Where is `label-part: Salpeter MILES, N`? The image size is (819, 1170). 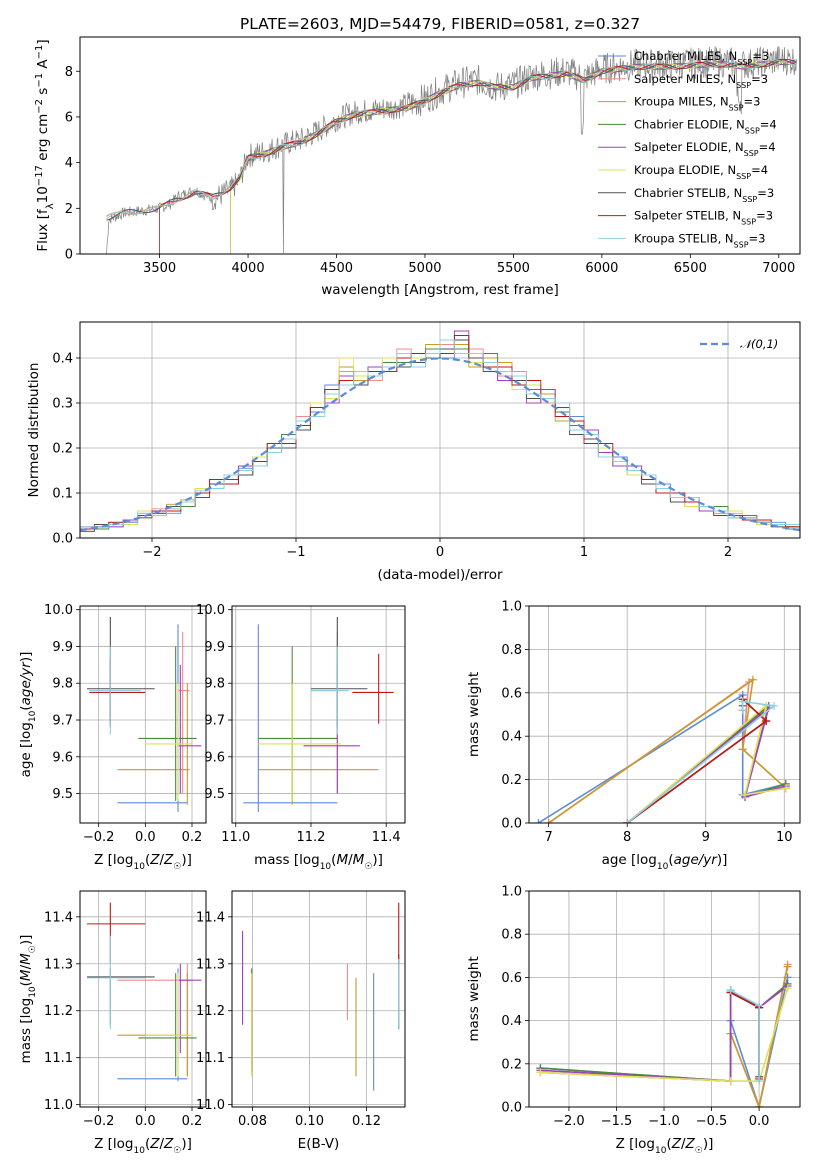
label-part: Salpeter MILES, N is located at coordinates (685, 79).